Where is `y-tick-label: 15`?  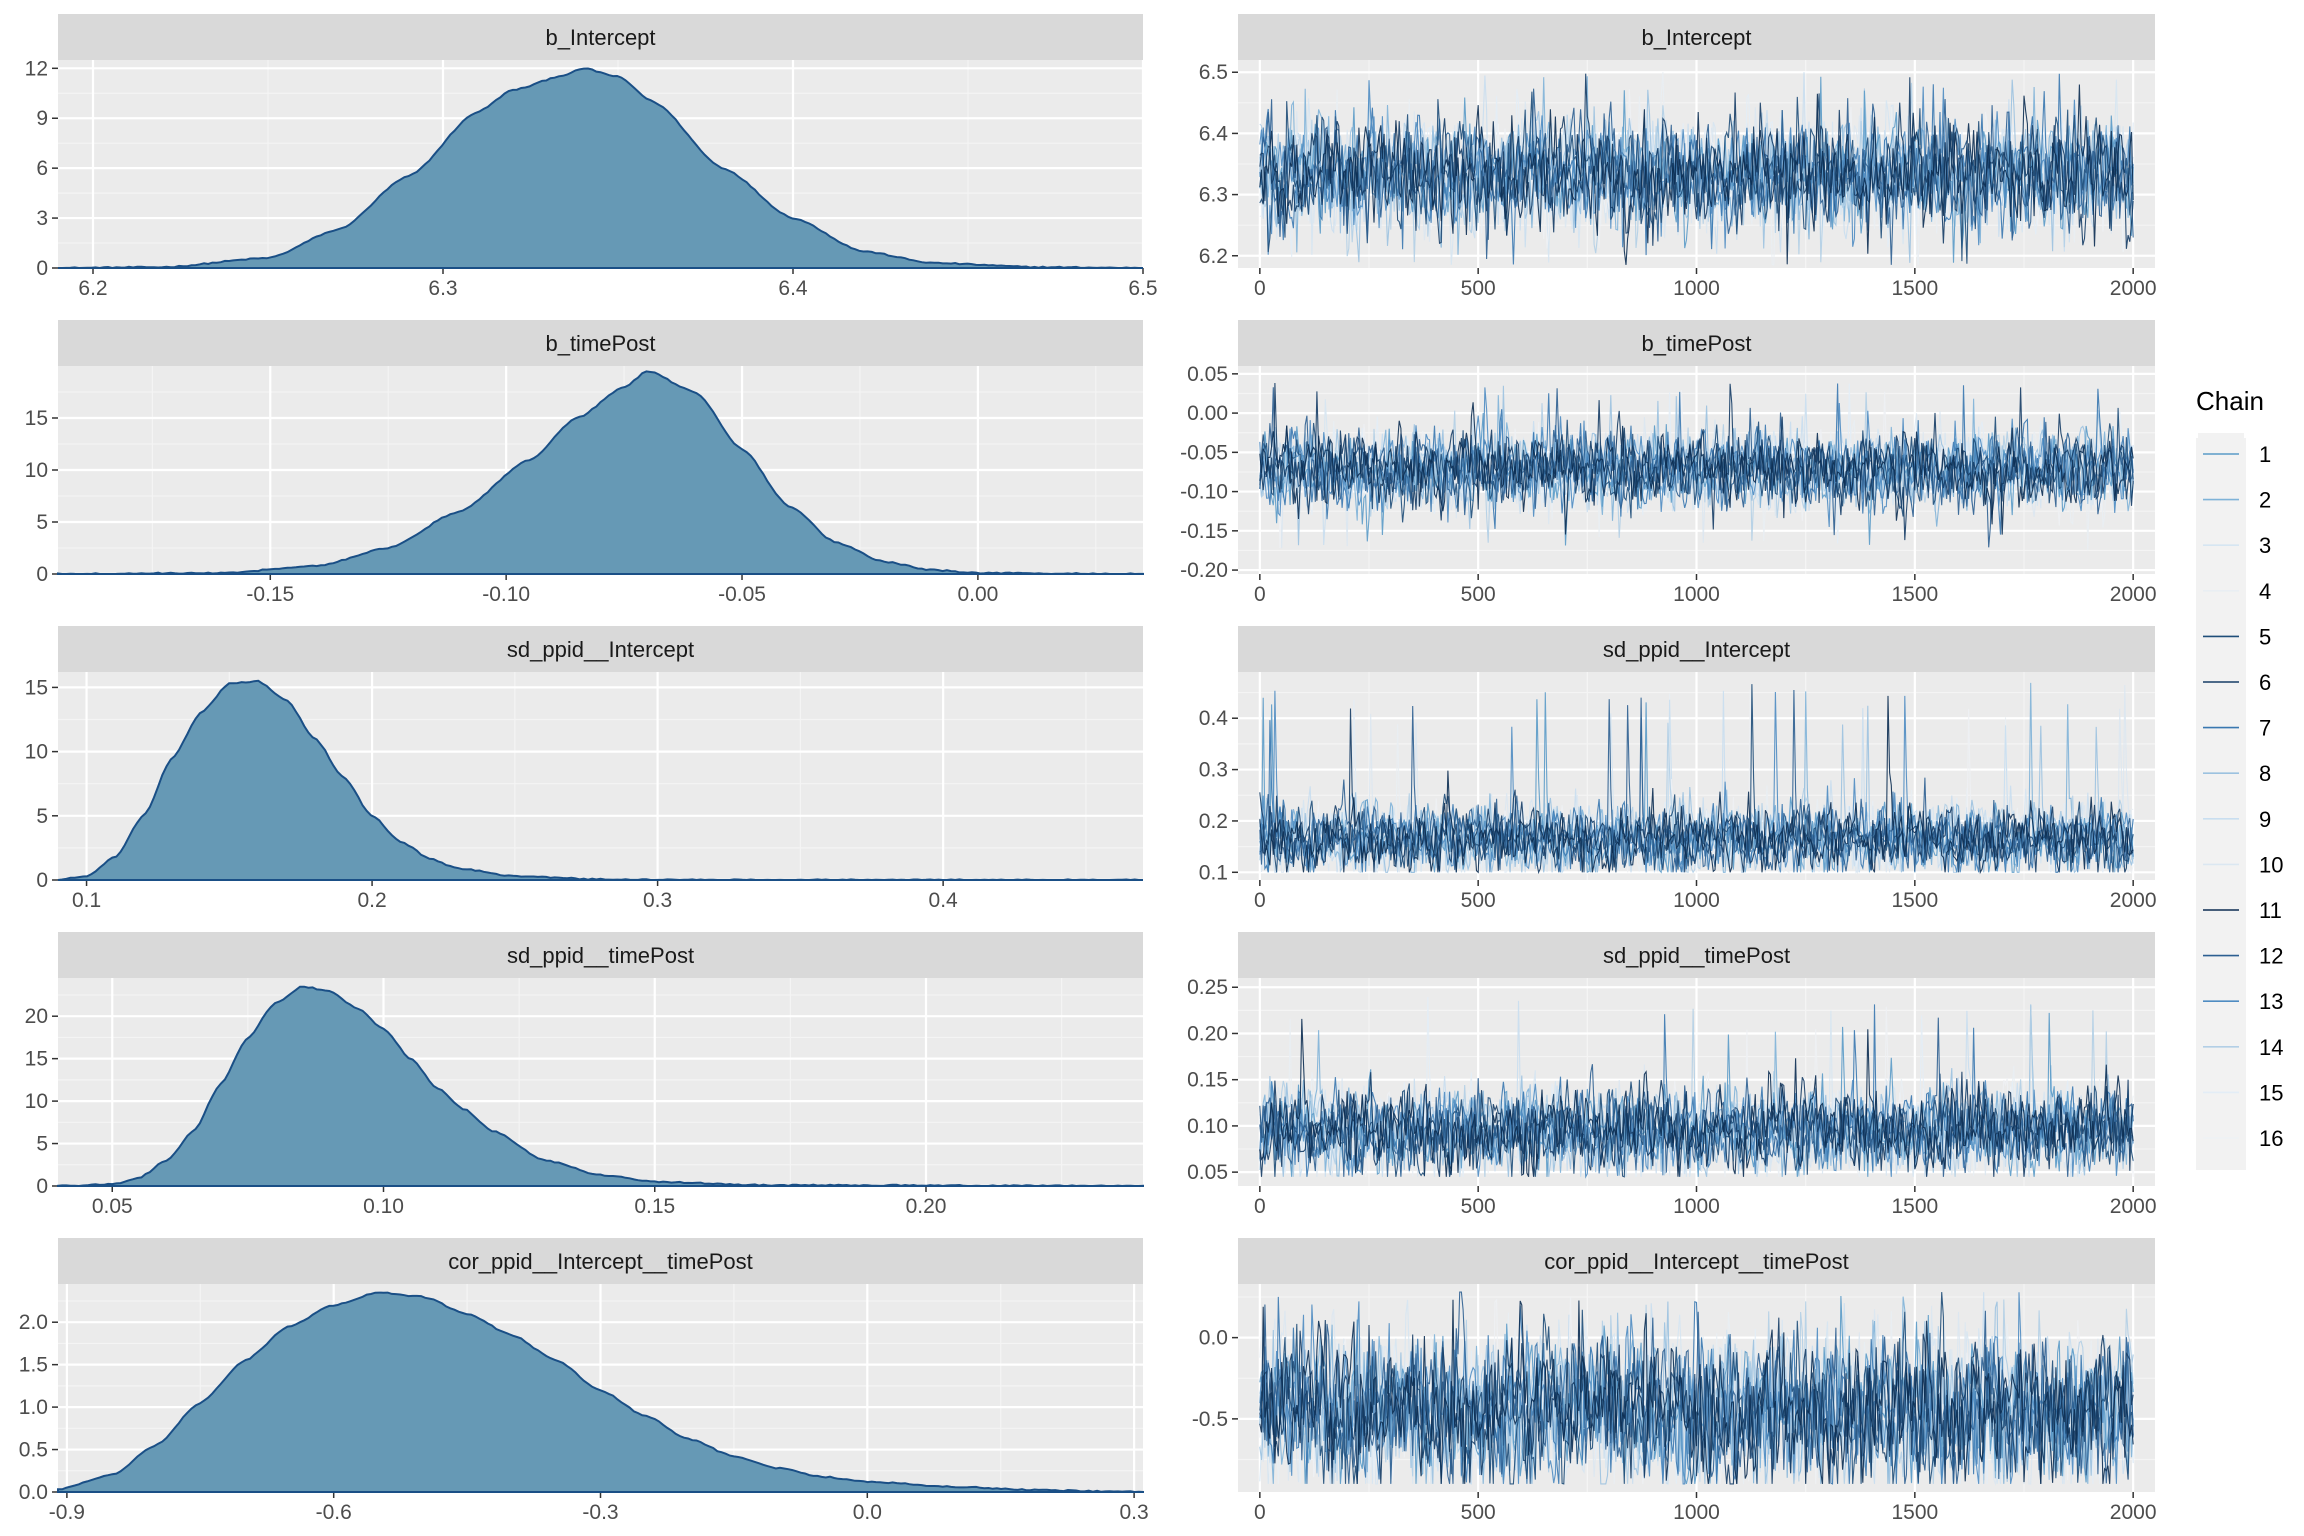
y-tick-label: 15 is located at coordinates (36, 687).